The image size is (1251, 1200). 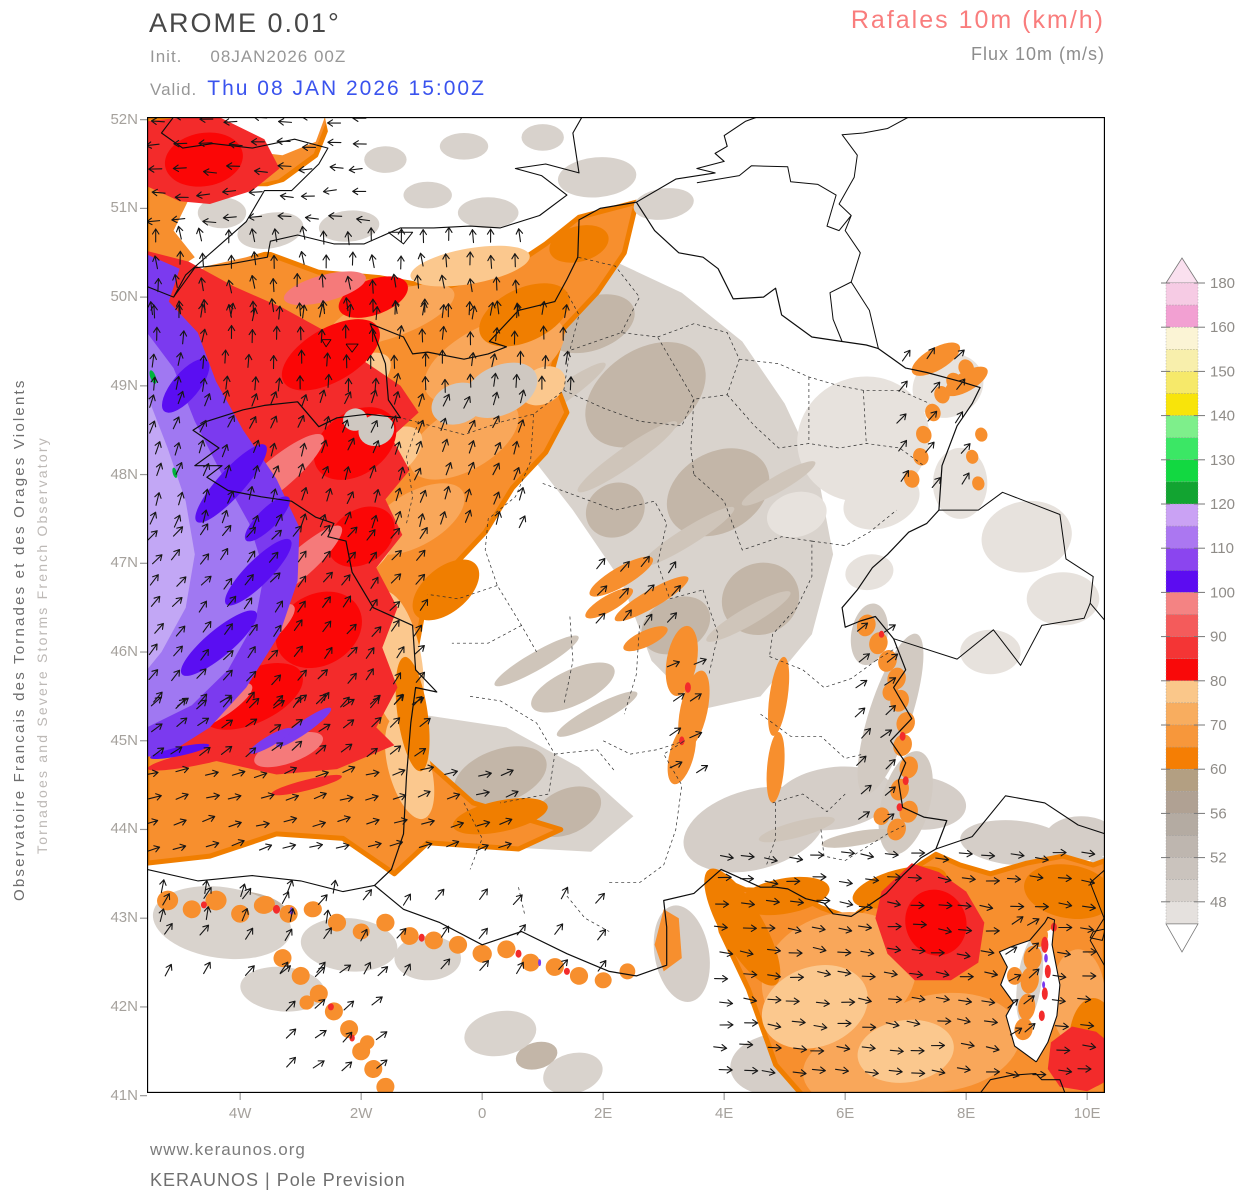 What do you see at coordinates (1087, 1113) in the screenshot?
I see `lon-tick-label: 10E` at bounding box center [1087, 1113].